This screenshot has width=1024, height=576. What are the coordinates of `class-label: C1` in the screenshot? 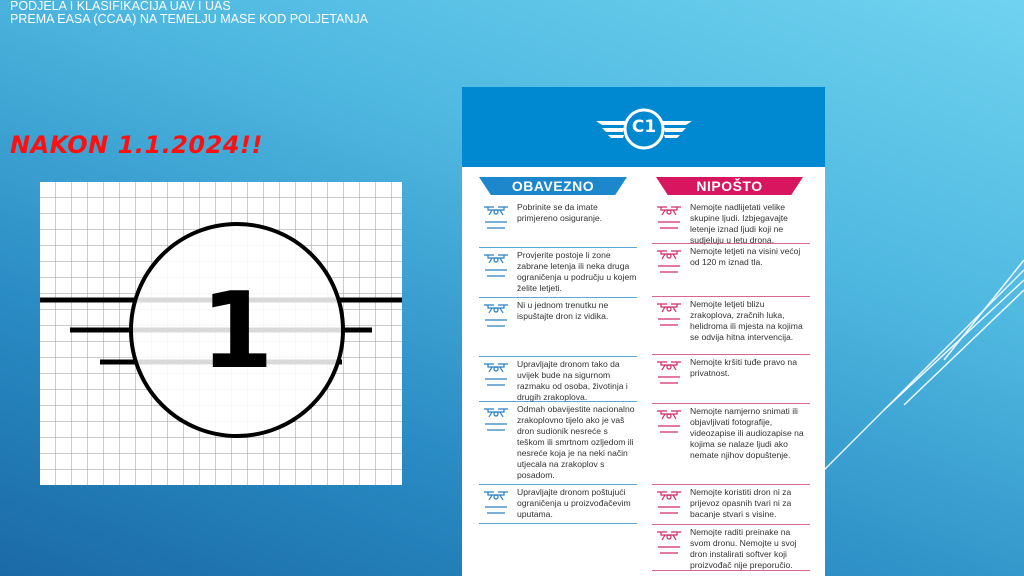 It's located at (644, 127).